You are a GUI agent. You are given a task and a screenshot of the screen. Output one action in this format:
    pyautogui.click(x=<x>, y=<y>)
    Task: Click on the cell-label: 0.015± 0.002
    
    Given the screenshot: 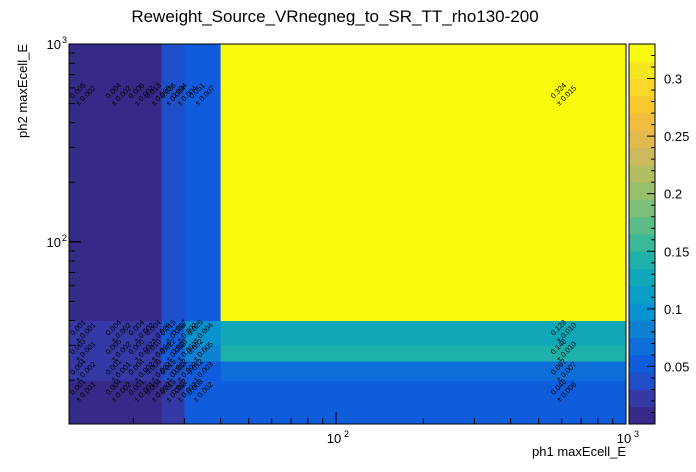 What is the action you would take?
    pyautogui.click(x=173, y=370)
    